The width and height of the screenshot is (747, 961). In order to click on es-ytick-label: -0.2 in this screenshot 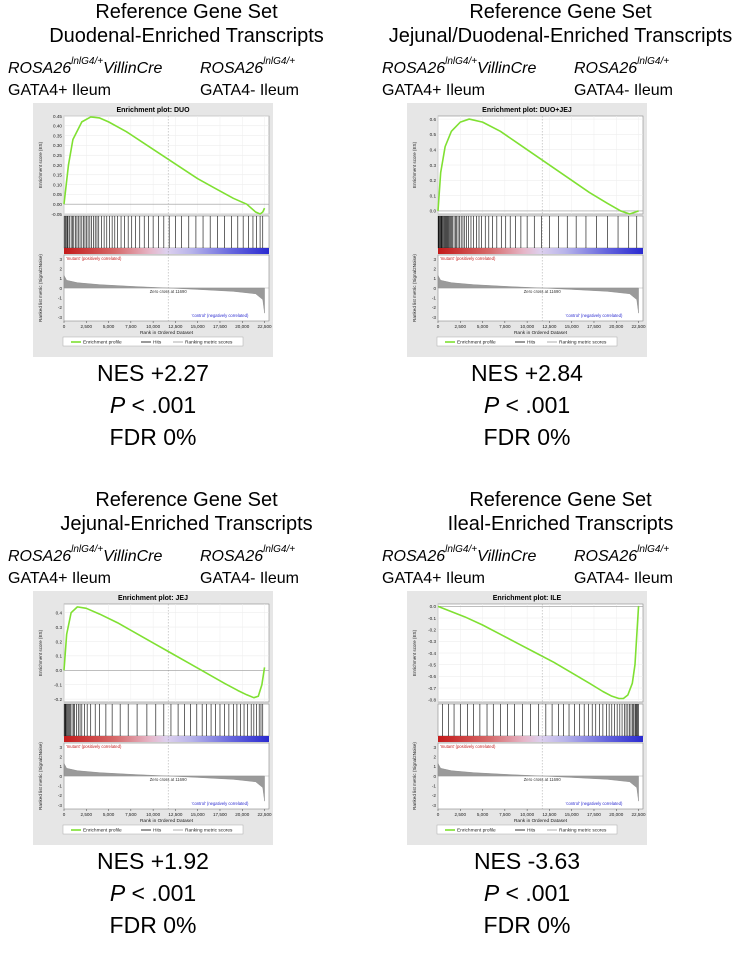, I will do `click(58, 699)`.